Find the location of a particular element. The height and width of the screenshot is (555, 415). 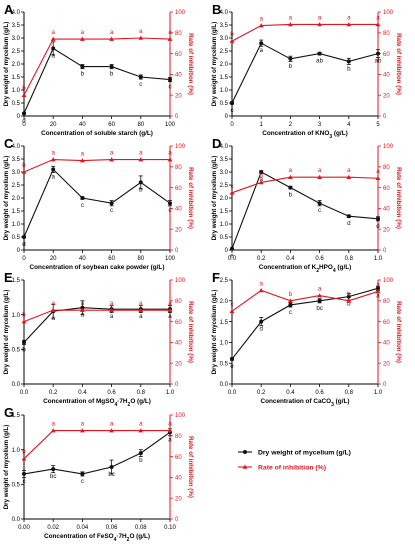

x-tick-label: 0.00 is located at coordinates (24, 528).